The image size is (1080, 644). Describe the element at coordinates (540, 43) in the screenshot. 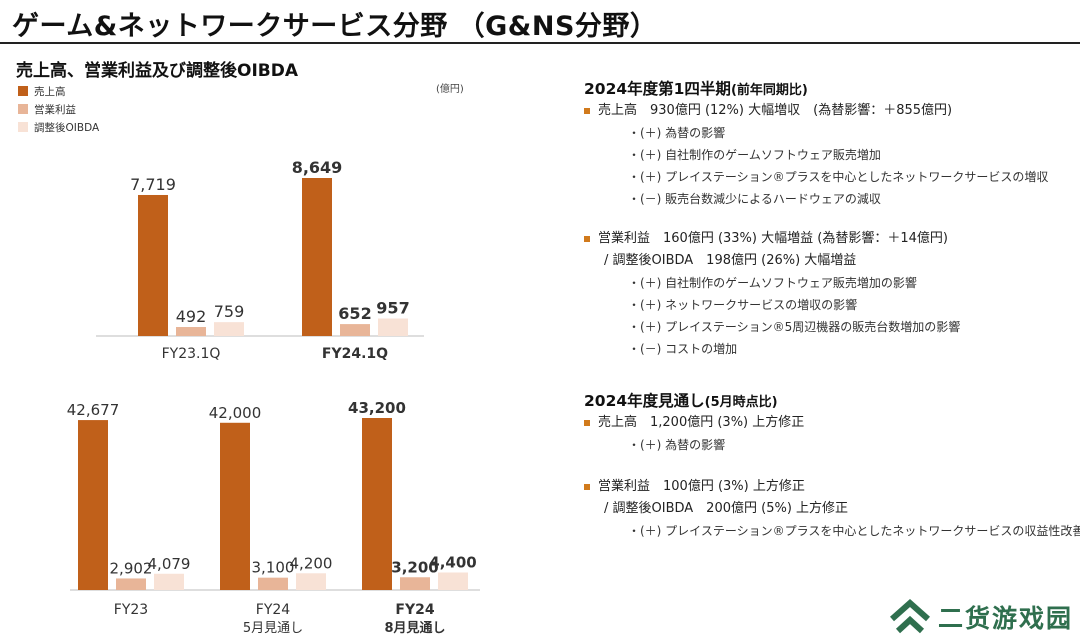

I see `title-divider` at that location.